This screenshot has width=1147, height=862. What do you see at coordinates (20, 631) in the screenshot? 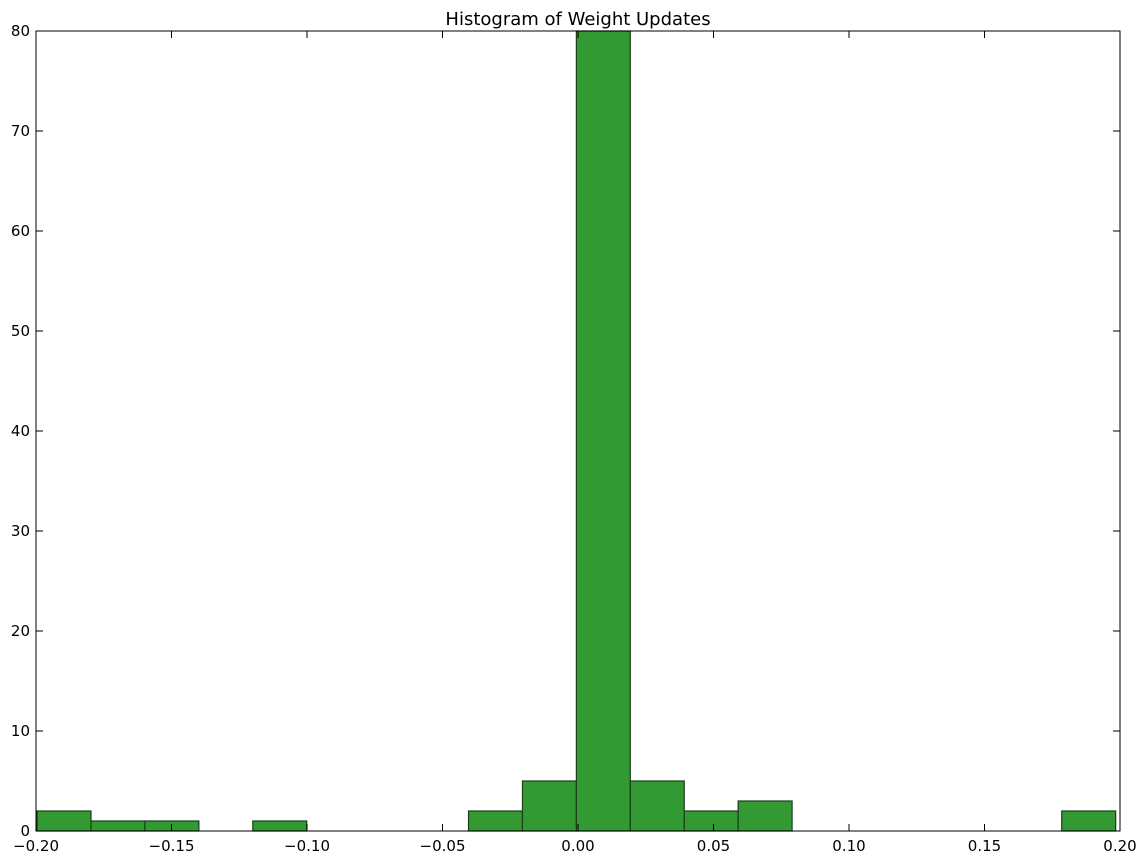
I see `y-tick-label: 20` at bounding box center [20, 631].